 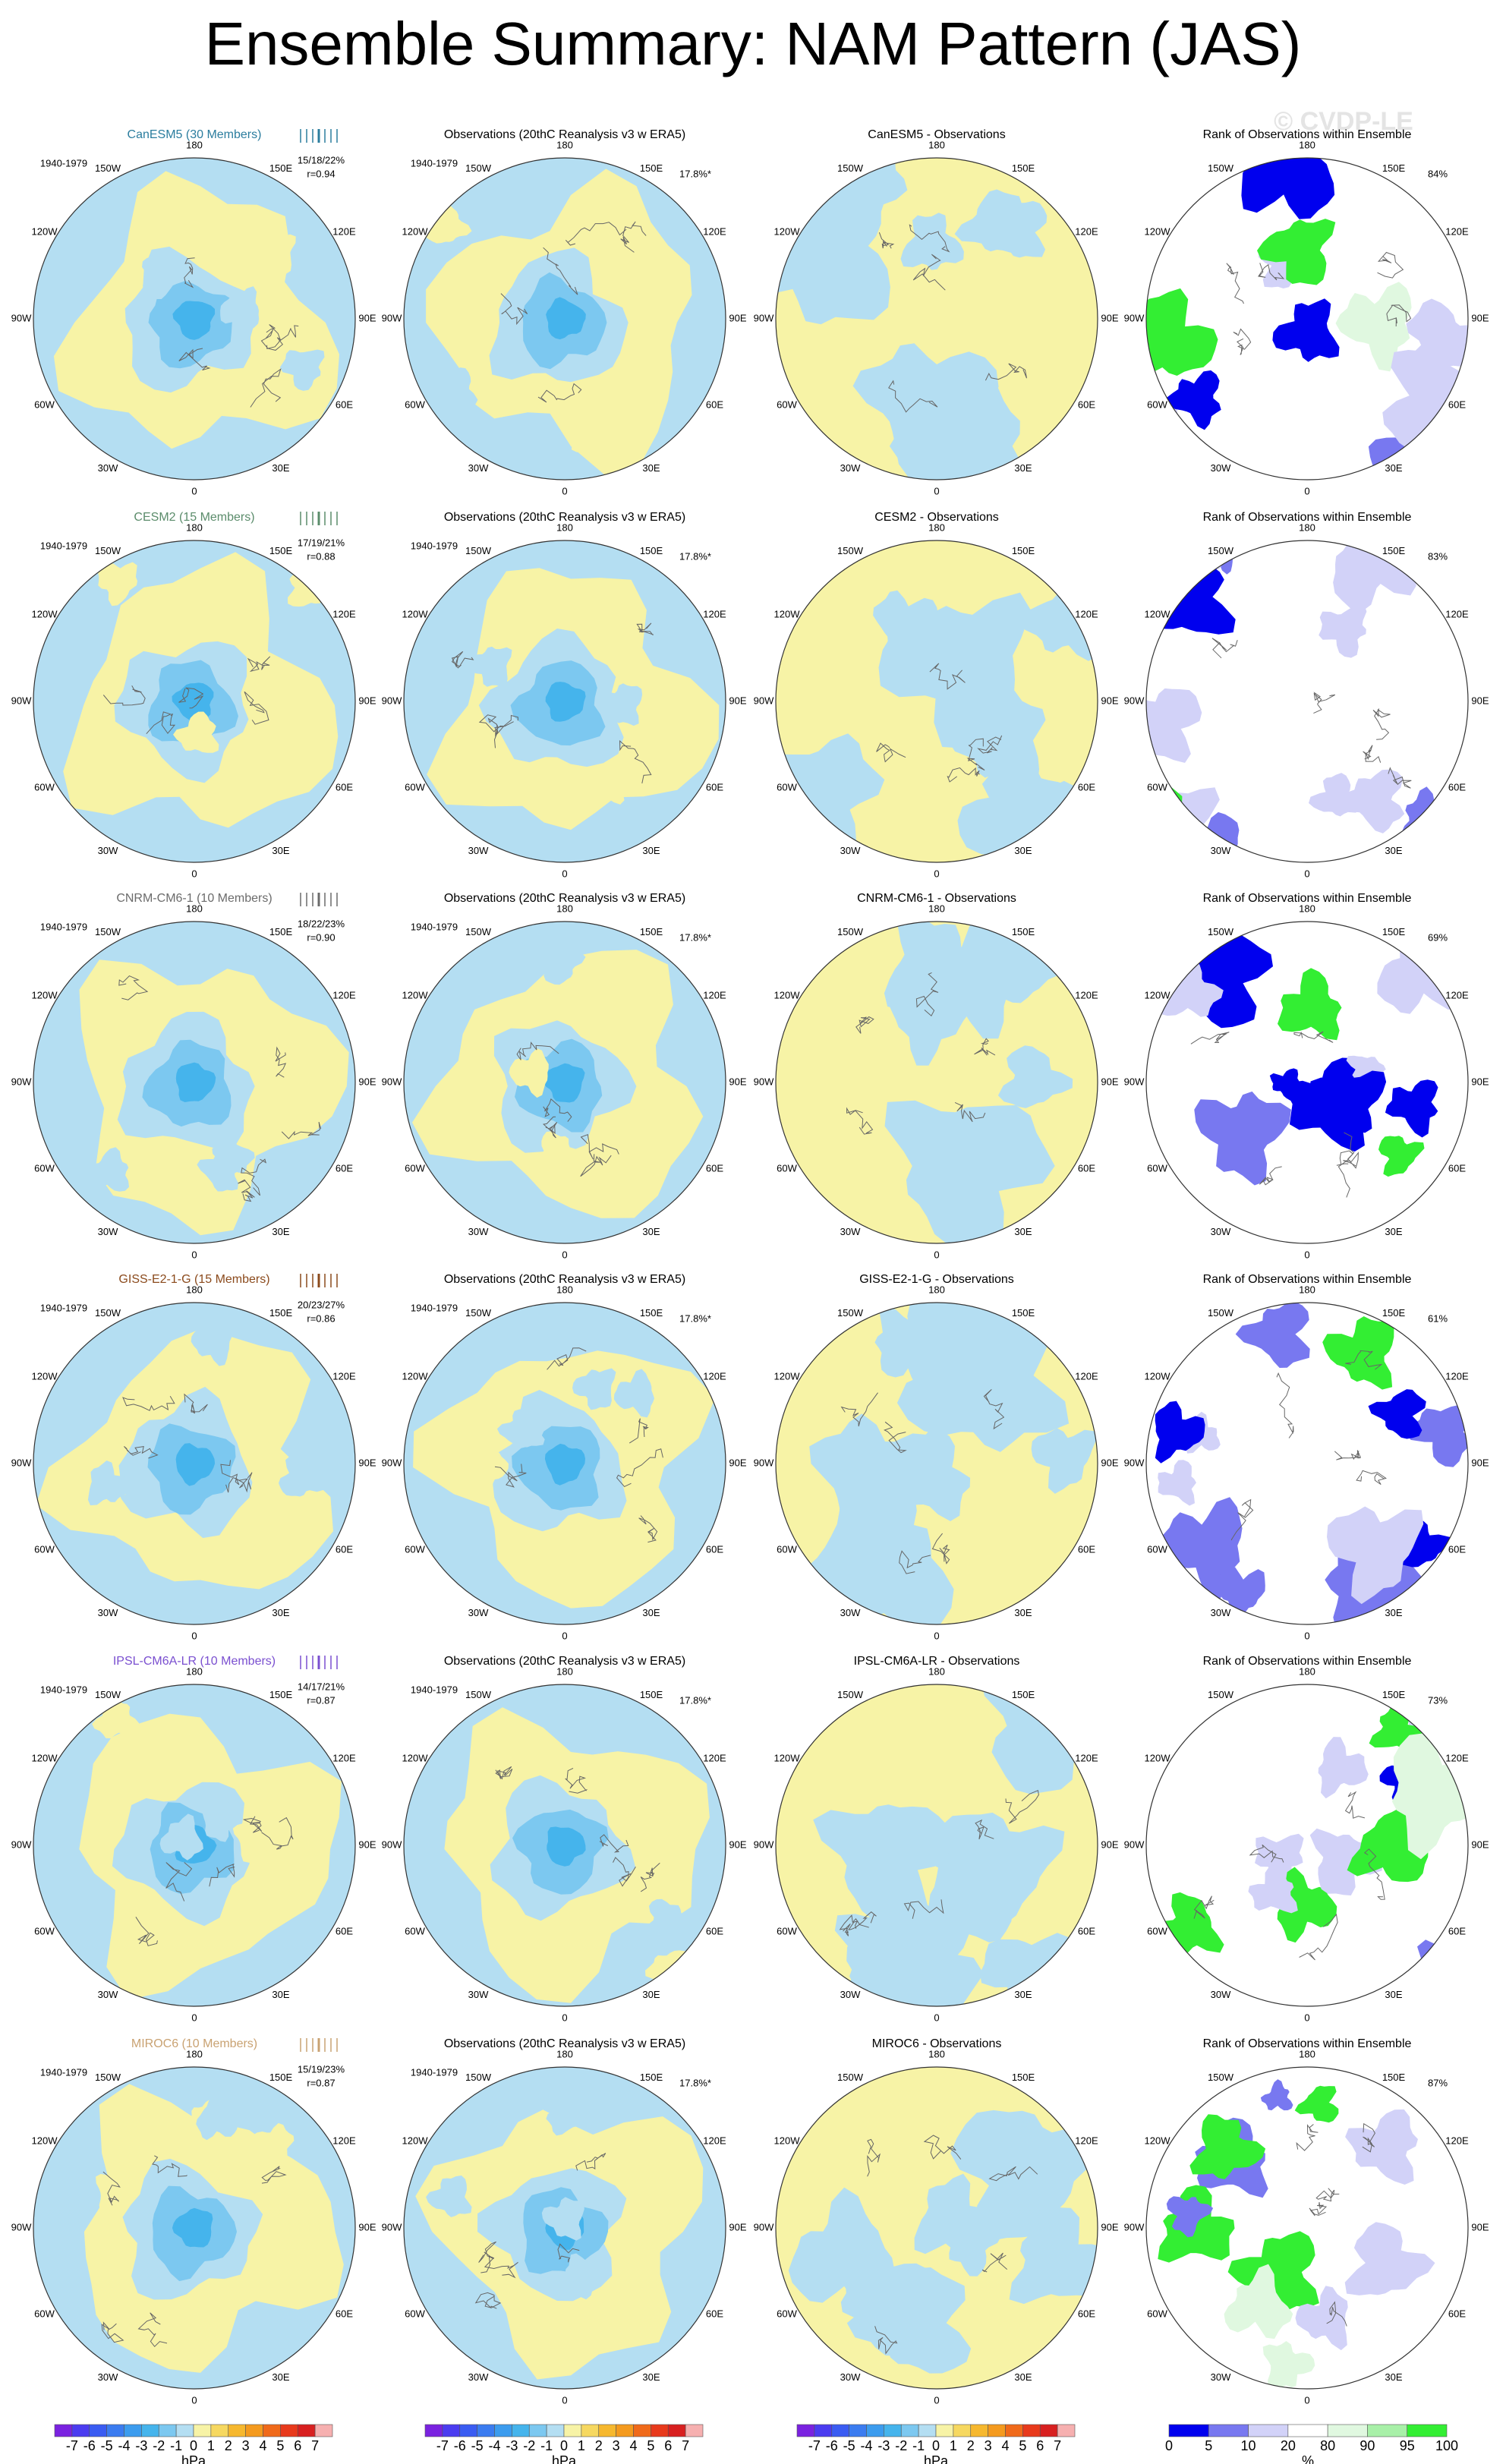 What do you see at coordinates (194, 2043) in the screenshot?
I see `model-title: MIROC6 (10 Members)` at bounding box center [194, 2043].